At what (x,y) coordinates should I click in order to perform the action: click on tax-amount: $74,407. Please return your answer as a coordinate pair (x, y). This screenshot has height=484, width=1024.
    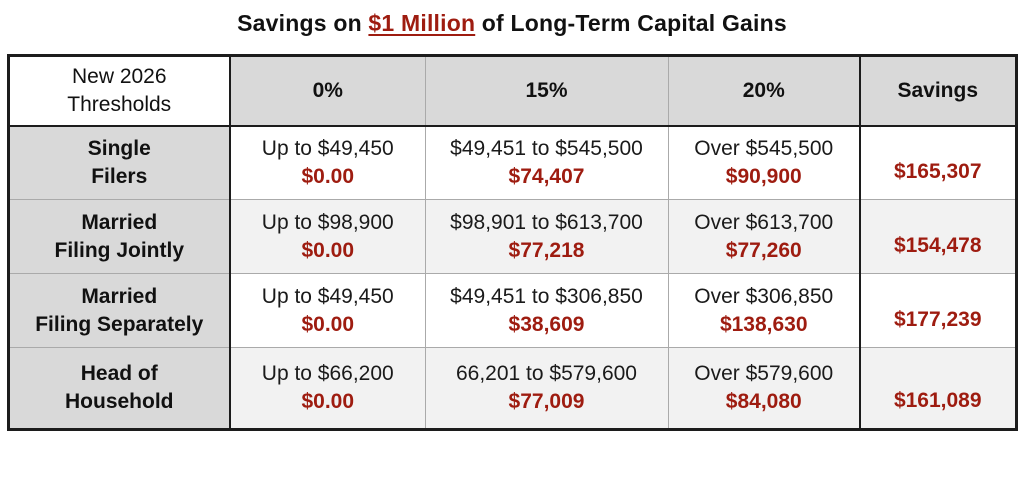
    Looking at the image, I should click on (546, 176).